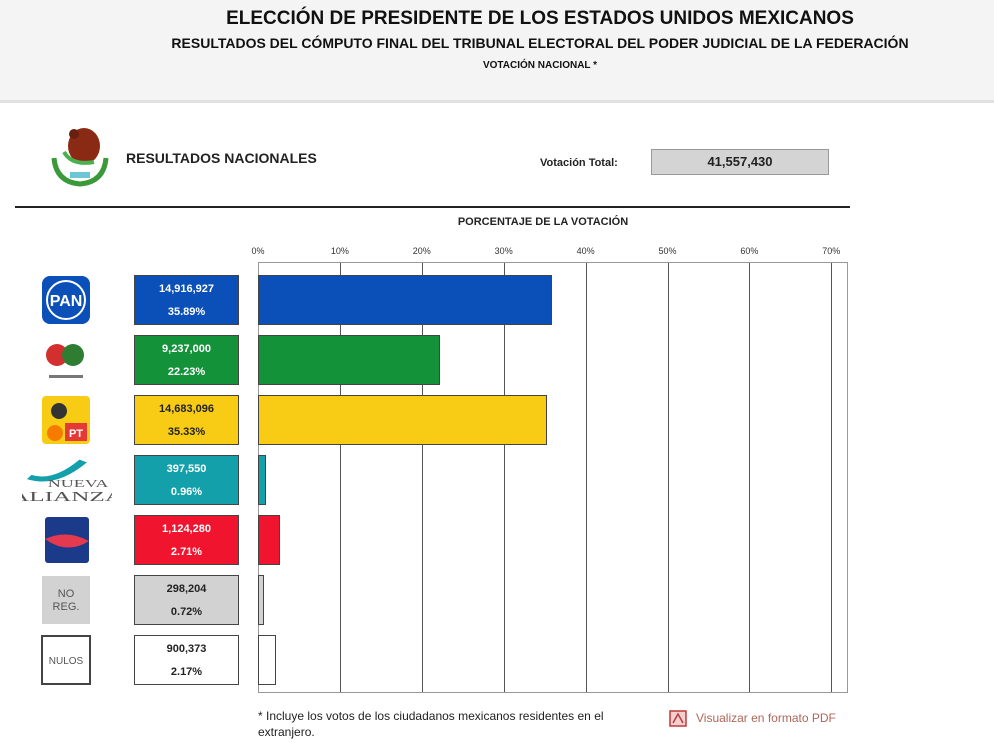  I want to click on svg-text: PT, so click(76, 434).